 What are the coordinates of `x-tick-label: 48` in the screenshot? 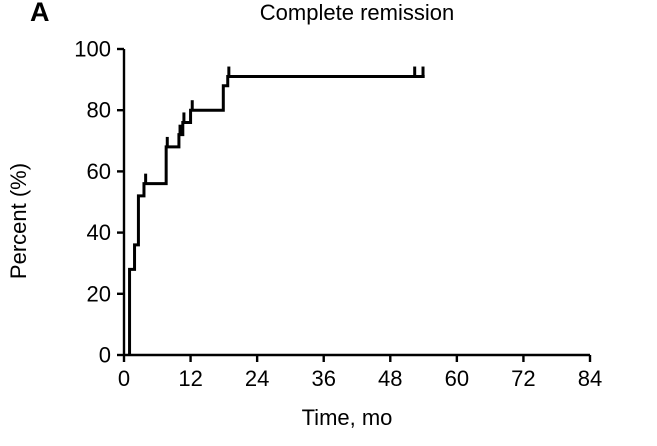 It's located at (390, 378).